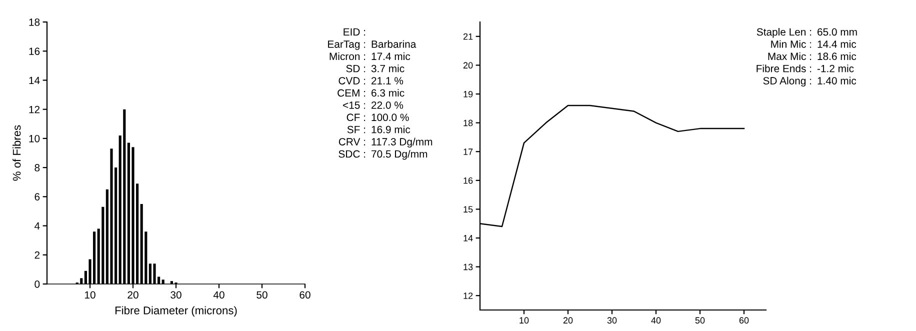 The height and width of the screenshot is (331, 916). Describe the element at coordinates (16, 153) in the screenshot. I see `y-axis-title: % of Fibres` at that location.